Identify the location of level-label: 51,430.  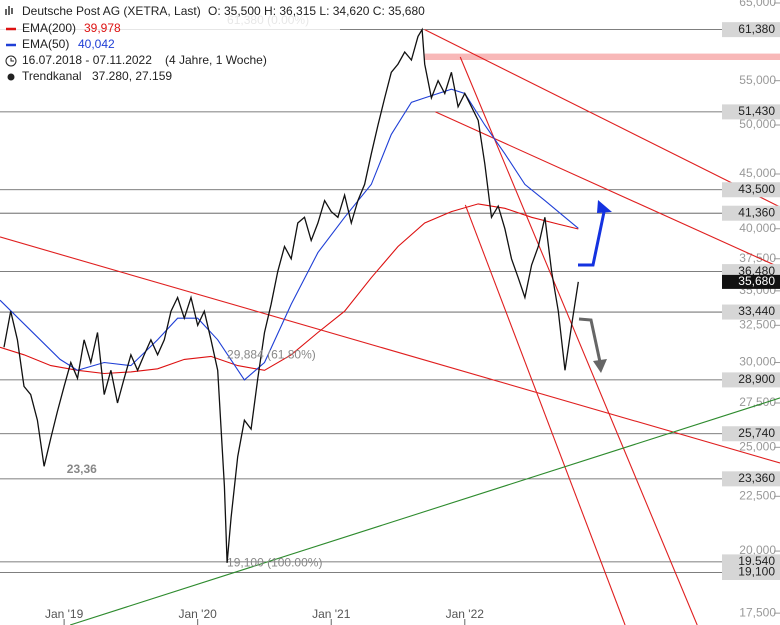
(756, 111).